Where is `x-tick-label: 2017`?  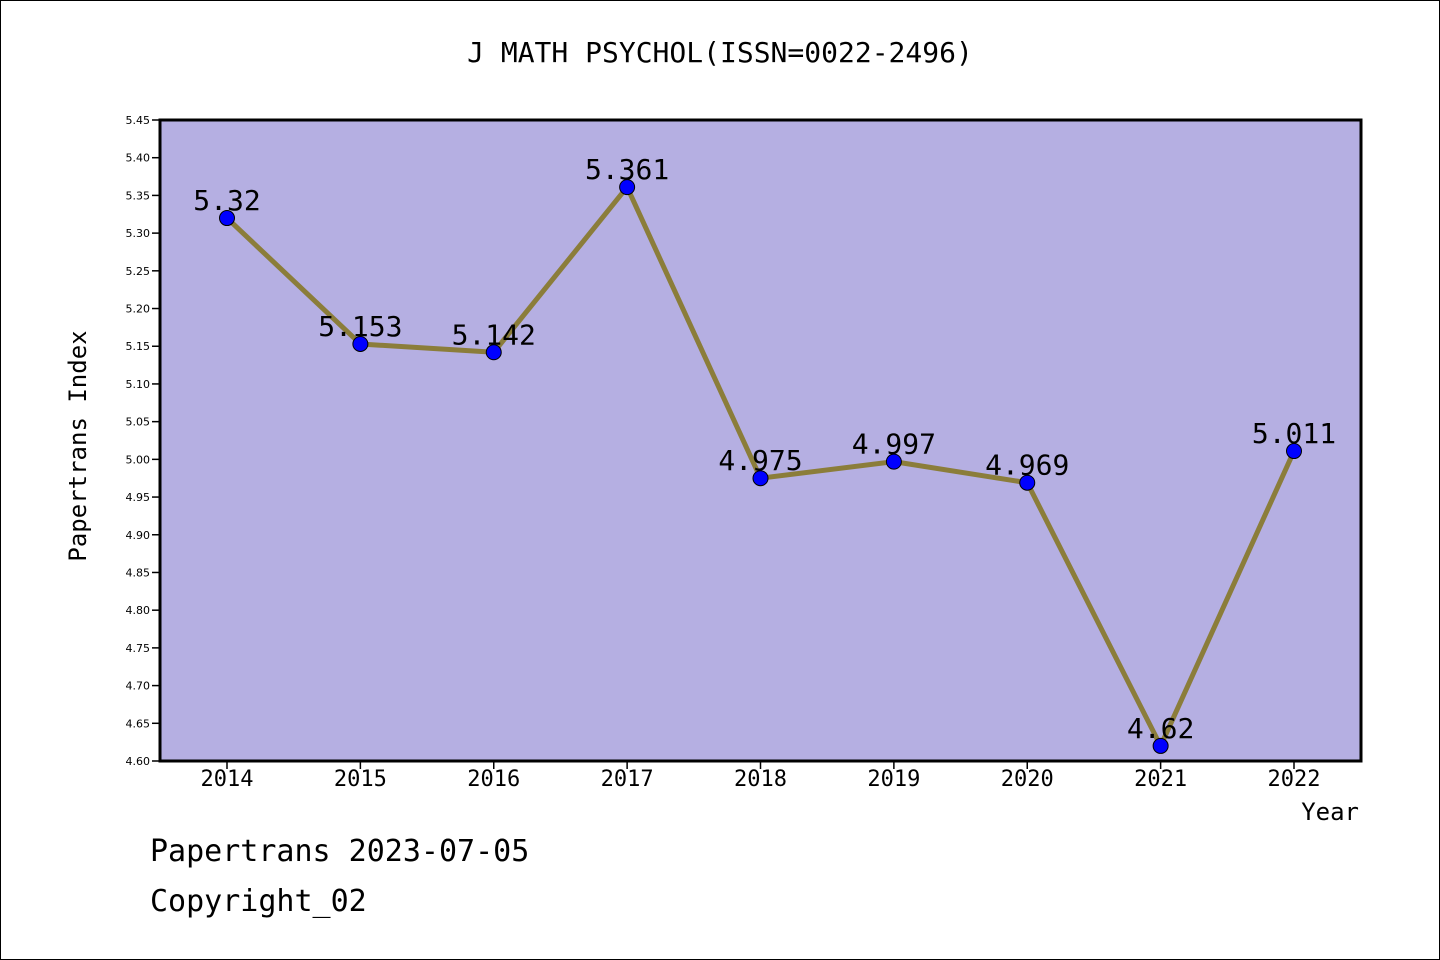
x-tick-label: 2017 is located at coordinates (627, 779).